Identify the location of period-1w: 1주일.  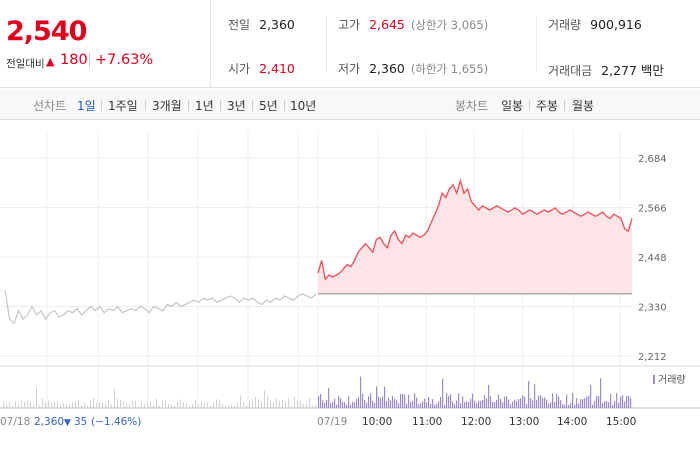
(123, 106).